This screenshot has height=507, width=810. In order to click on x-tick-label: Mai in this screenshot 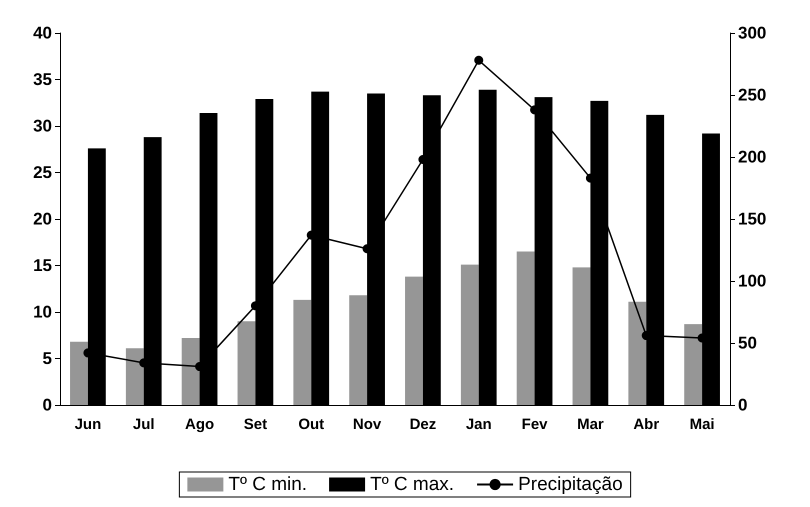, I will do `click(702, 424)`.